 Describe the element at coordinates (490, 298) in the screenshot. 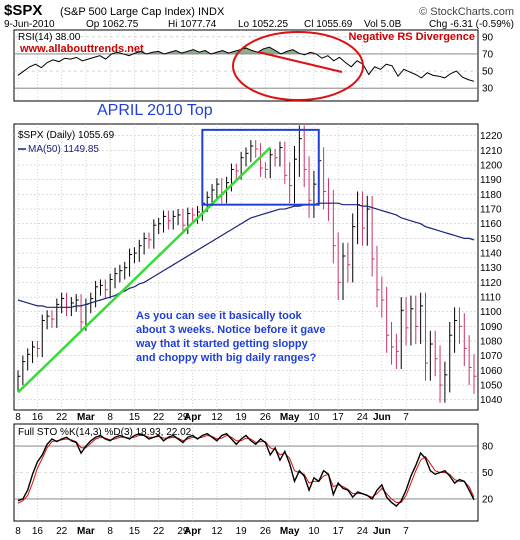

I see `price-tick-label: 1110` at that location.